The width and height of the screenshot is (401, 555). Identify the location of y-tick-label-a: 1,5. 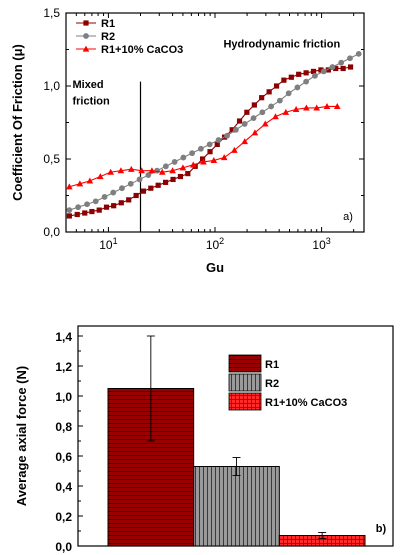
(51, 13).